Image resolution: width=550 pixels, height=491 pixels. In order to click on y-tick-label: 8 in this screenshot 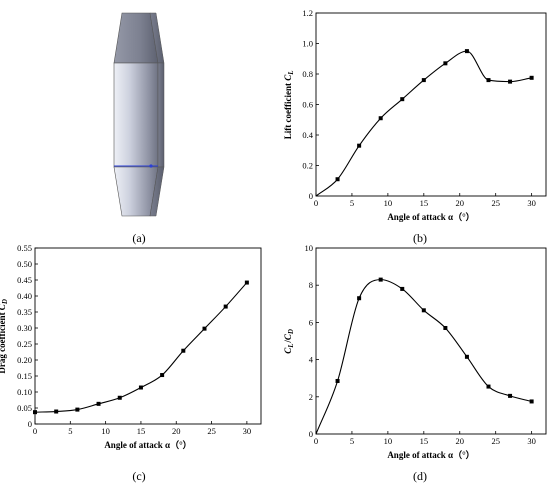, I will do `click(311, 285)`.